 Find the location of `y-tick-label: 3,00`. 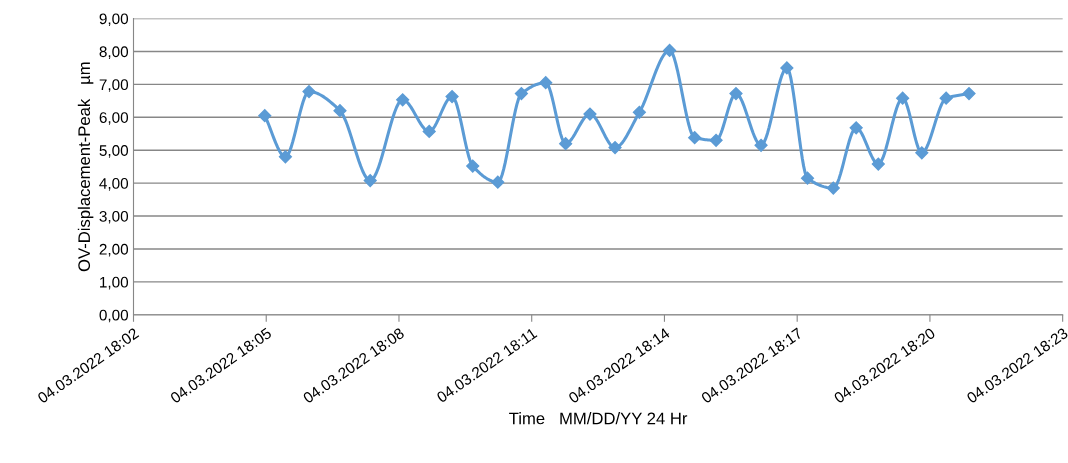

y-tick-label: 3,00 is located at coordinates (114, 217).